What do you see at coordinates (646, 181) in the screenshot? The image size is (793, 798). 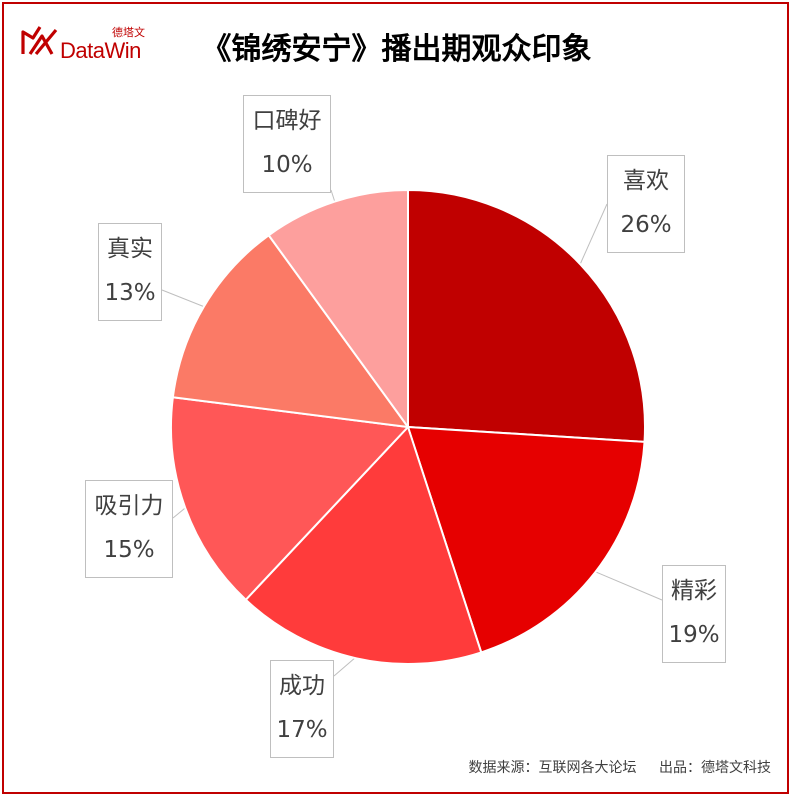 I see `slice-name-label: 喜欢` at bounding box center [646, 181].